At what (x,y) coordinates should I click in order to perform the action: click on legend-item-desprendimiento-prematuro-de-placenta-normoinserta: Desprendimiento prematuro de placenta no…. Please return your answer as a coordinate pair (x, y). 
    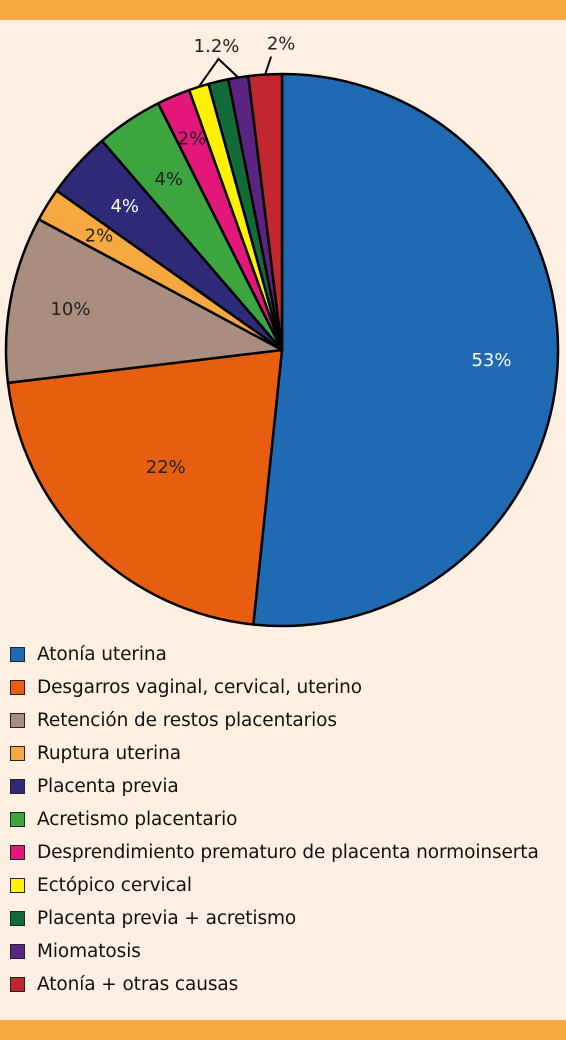
    Looking at the image, I should click on (274, 852).